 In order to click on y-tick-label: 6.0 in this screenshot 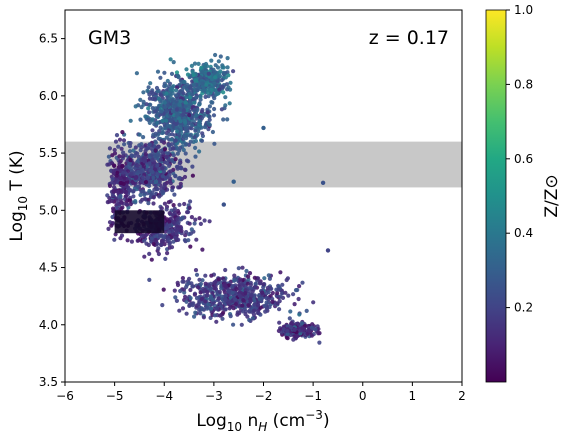, I will do `click(48, 96)`.